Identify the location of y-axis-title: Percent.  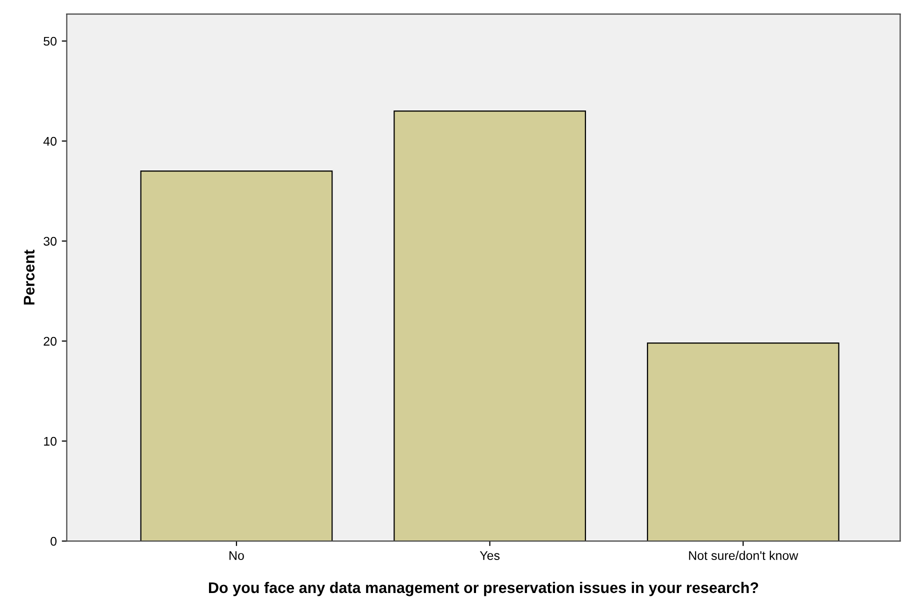
(29, 277).